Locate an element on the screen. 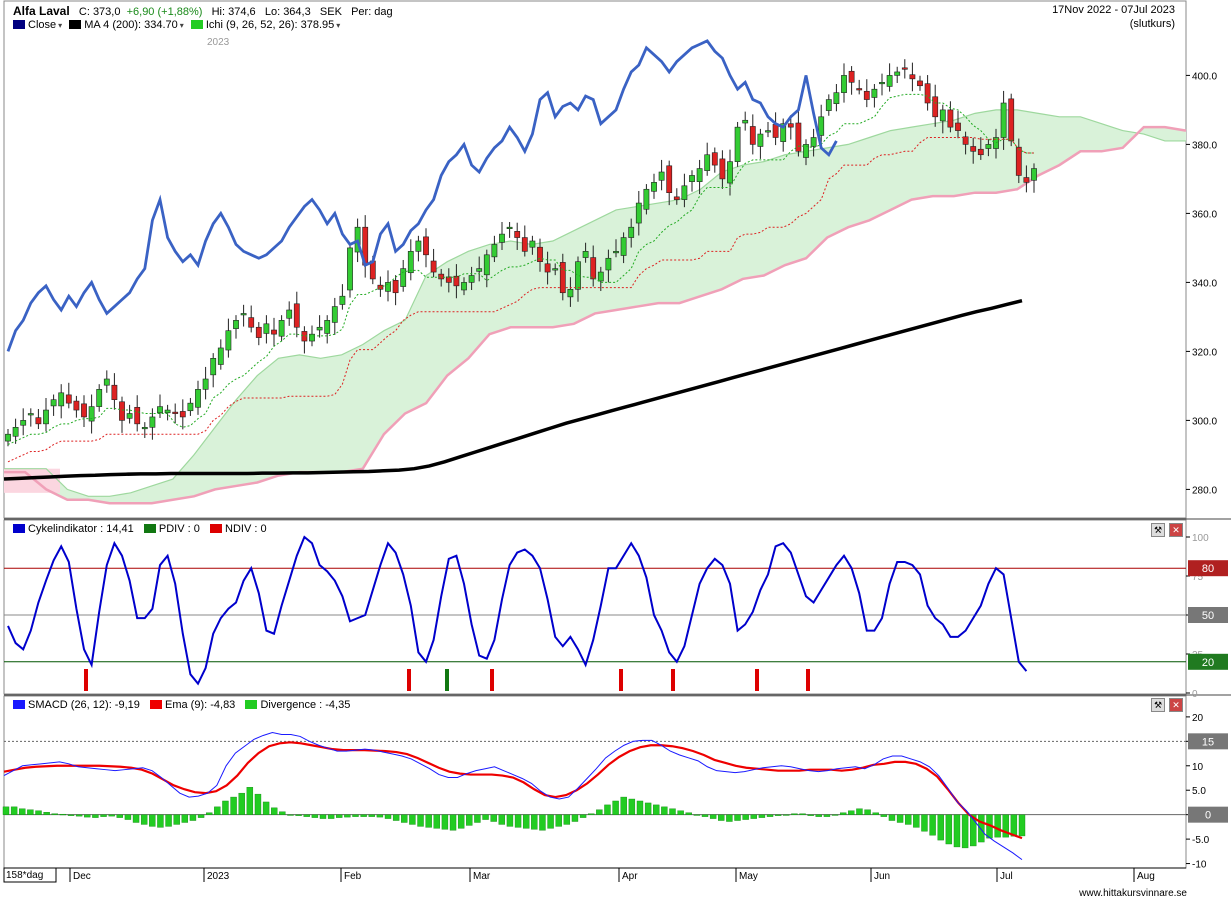 The width and height of the screenshot is (1231, 899). cycle-level-box is located at coordinates (1208, 615).